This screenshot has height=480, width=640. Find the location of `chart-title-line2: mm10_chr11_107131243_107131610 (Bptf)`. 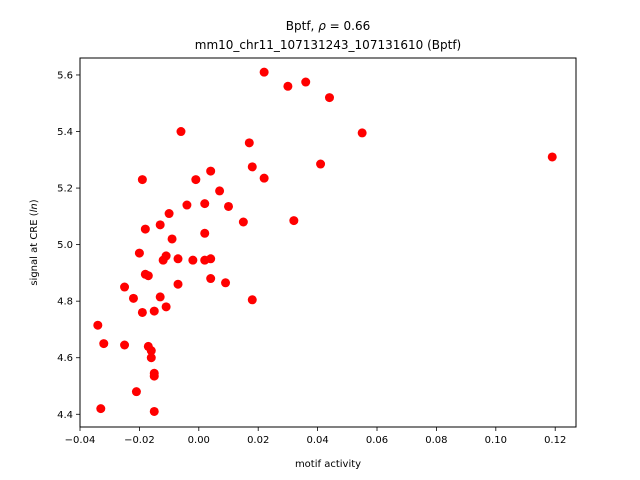

chart-title-line2: mm10_chr11_107131243_107131610 (Bptf) is located at coordinates (328, 45).